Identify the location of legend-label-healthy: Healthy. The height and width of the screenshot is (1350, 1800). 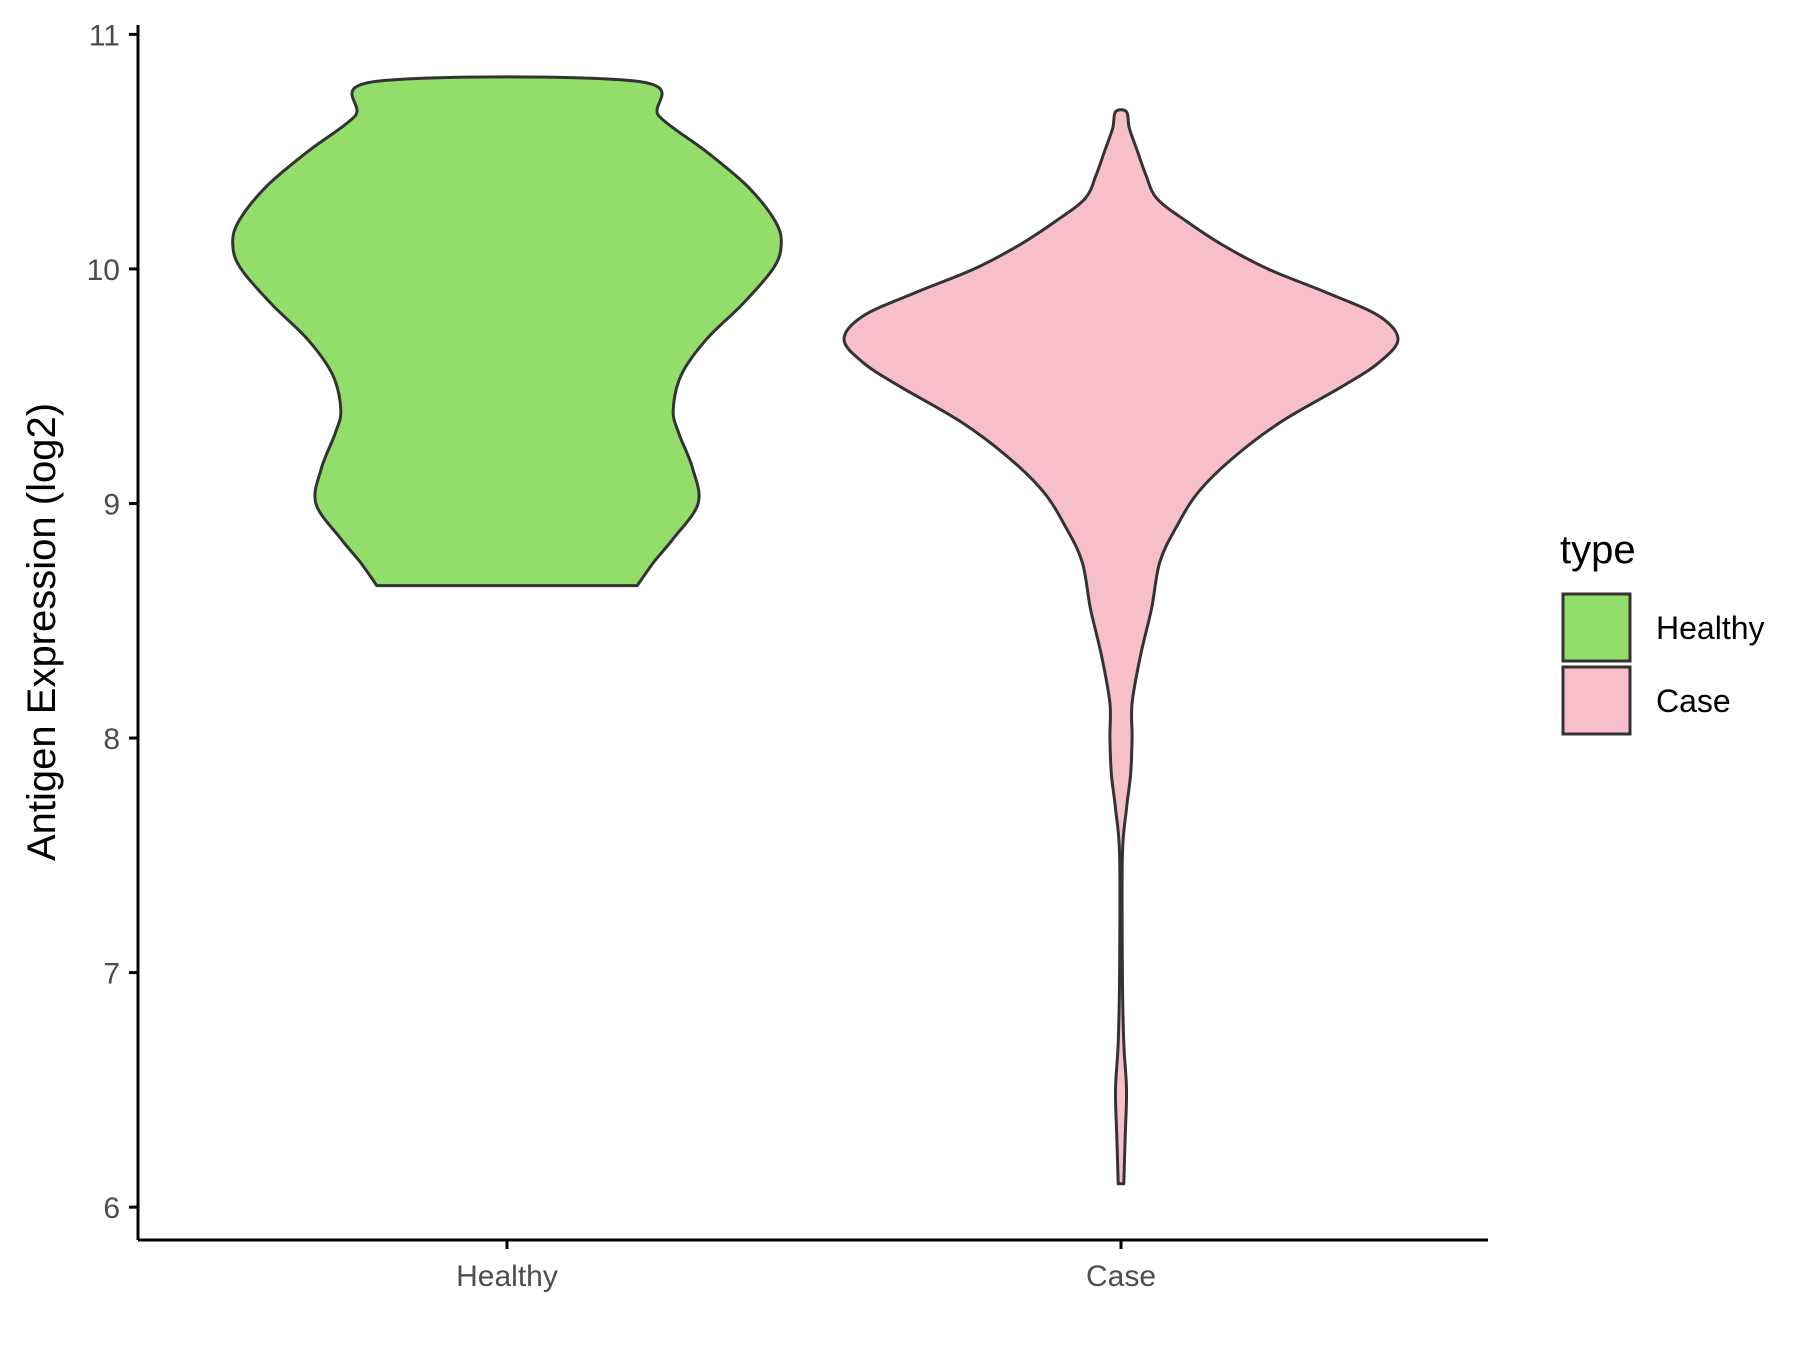
(1710, 628).